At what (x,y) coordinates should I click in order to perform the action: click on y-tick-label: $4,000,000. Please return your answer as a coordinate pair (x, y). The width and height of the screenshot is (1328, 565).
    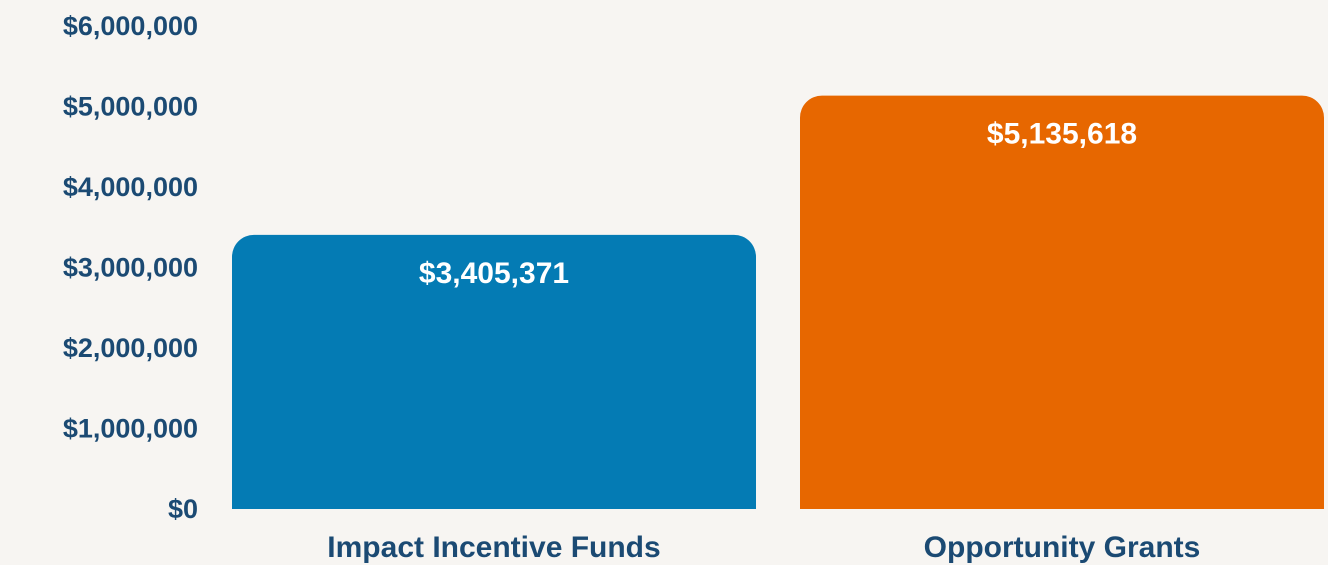
    Looking at the image, I should click on (130, 187).